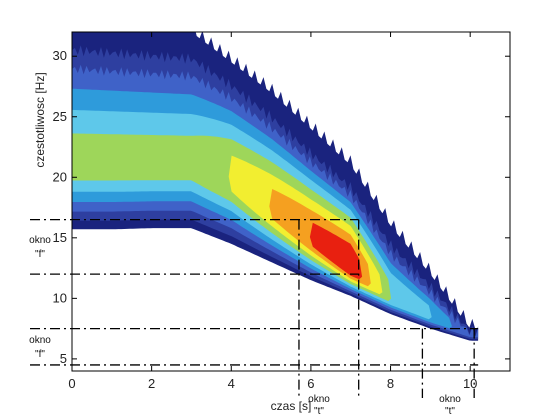 The width and height of the screenshot is (560, 420). Describe the element at coordinates (63, 358) in the screenshot. I see `y-tick-label: 5` at that location.